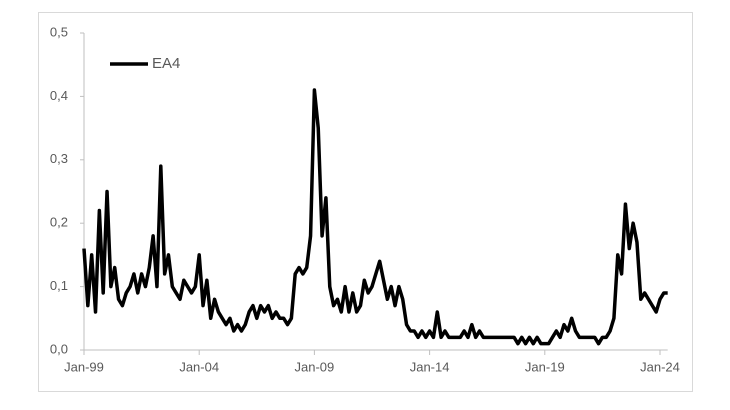  What do you see at coordinates (315, 366) in the screenshot?
I see `x-tick-label: Jan-09` at bounding box center [315, 366].